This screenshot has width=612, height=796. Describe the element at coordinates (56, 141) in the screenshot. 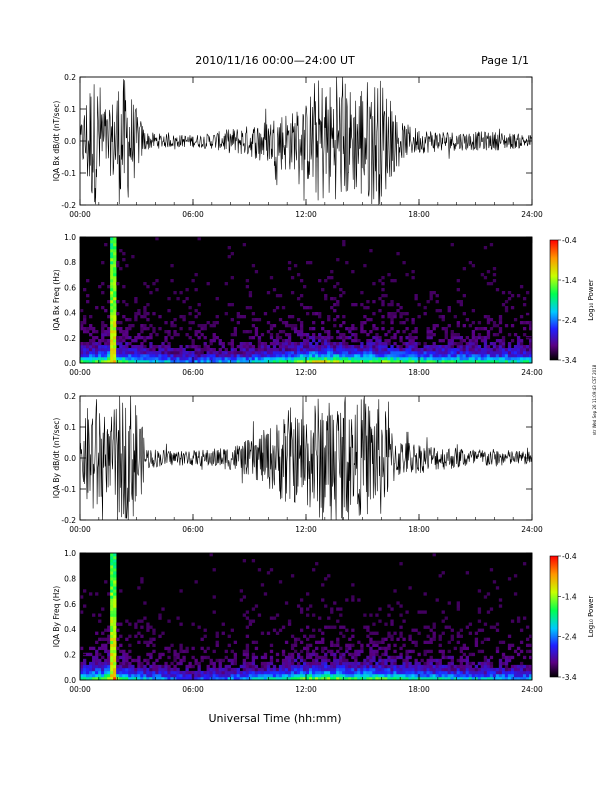

I see `y-axis-label: IQA Bx dB/dt (nT/sec)` at that location.